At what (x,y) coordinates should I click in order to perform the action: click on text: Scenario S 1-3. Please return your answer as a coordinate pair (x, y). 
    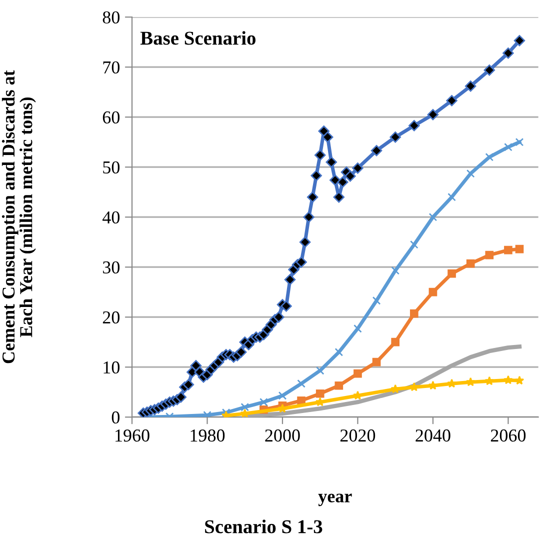
    Looking at the image, I should click on (263, 527).